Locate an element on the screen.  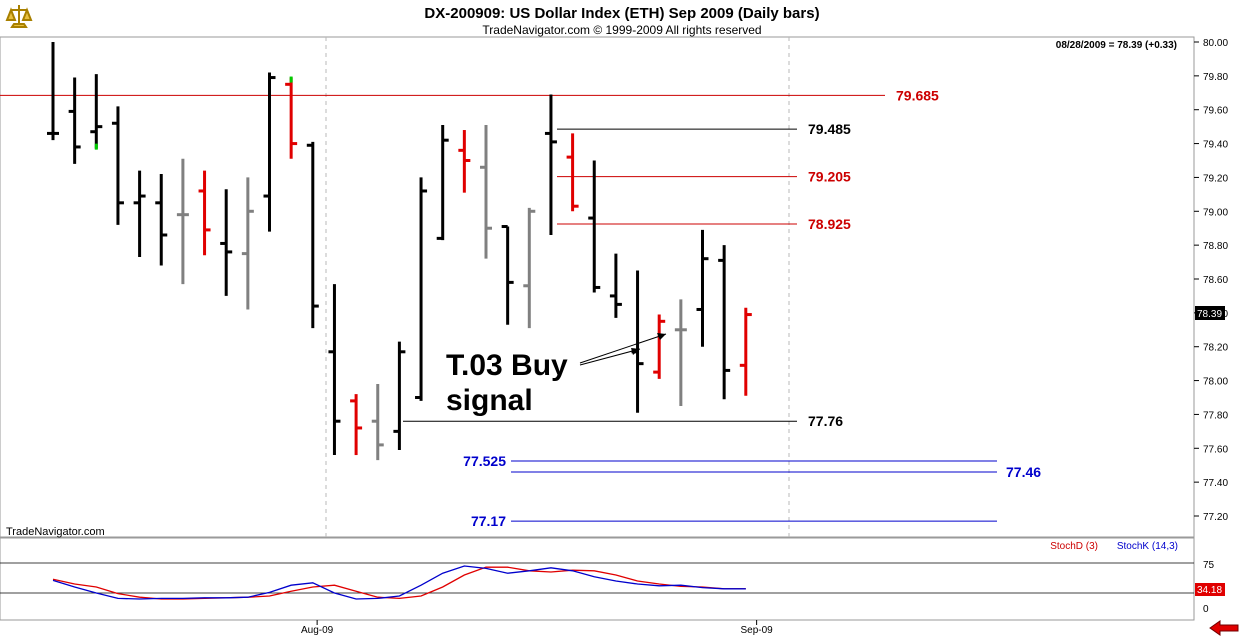
level-label: 79.485 is located at coordinates (829, 129).